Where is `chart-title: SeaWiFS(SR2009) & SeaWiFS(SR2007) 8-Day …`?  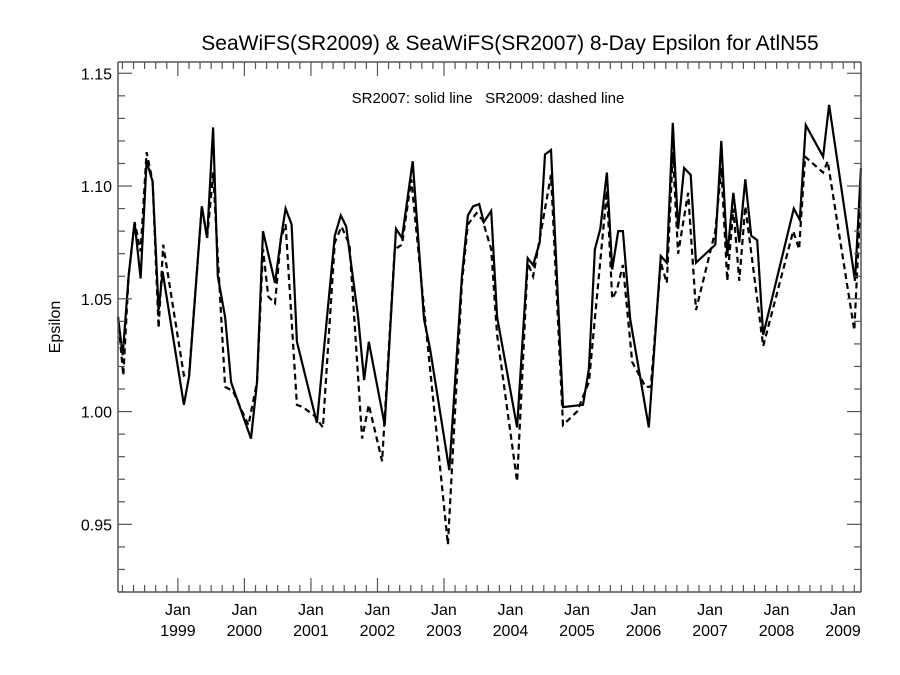 chart-title: SeaWiFS(SR2009) & SeaWiFS(SR2007) 8-Day … is located at coordinates (509, 43).